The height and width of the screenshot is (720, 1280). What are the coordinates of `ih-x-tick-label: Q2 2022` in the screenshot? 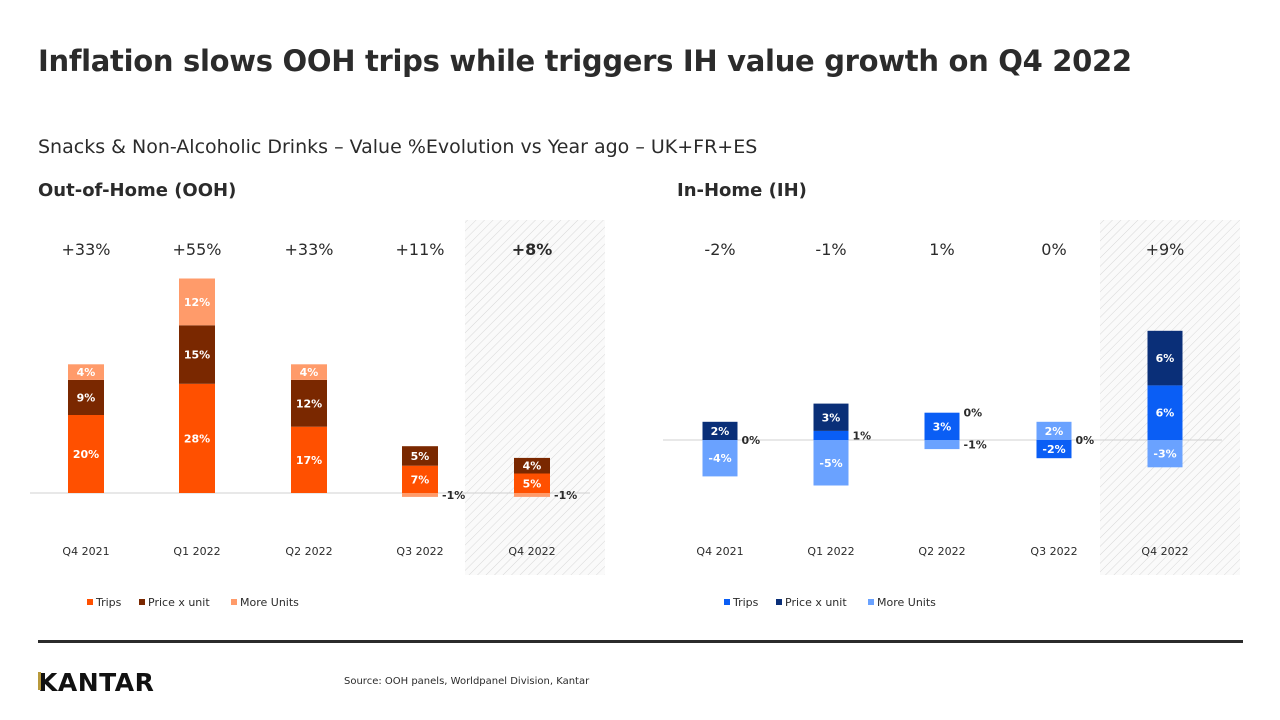 It's located at (941, 551).